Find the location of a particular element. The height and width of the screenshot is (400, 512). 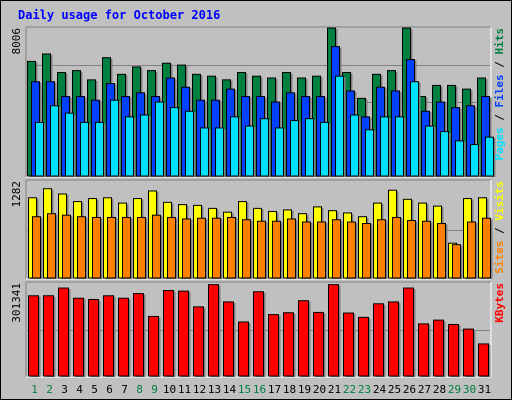

day-label-16: 16 is located at coordinates (259, 389).